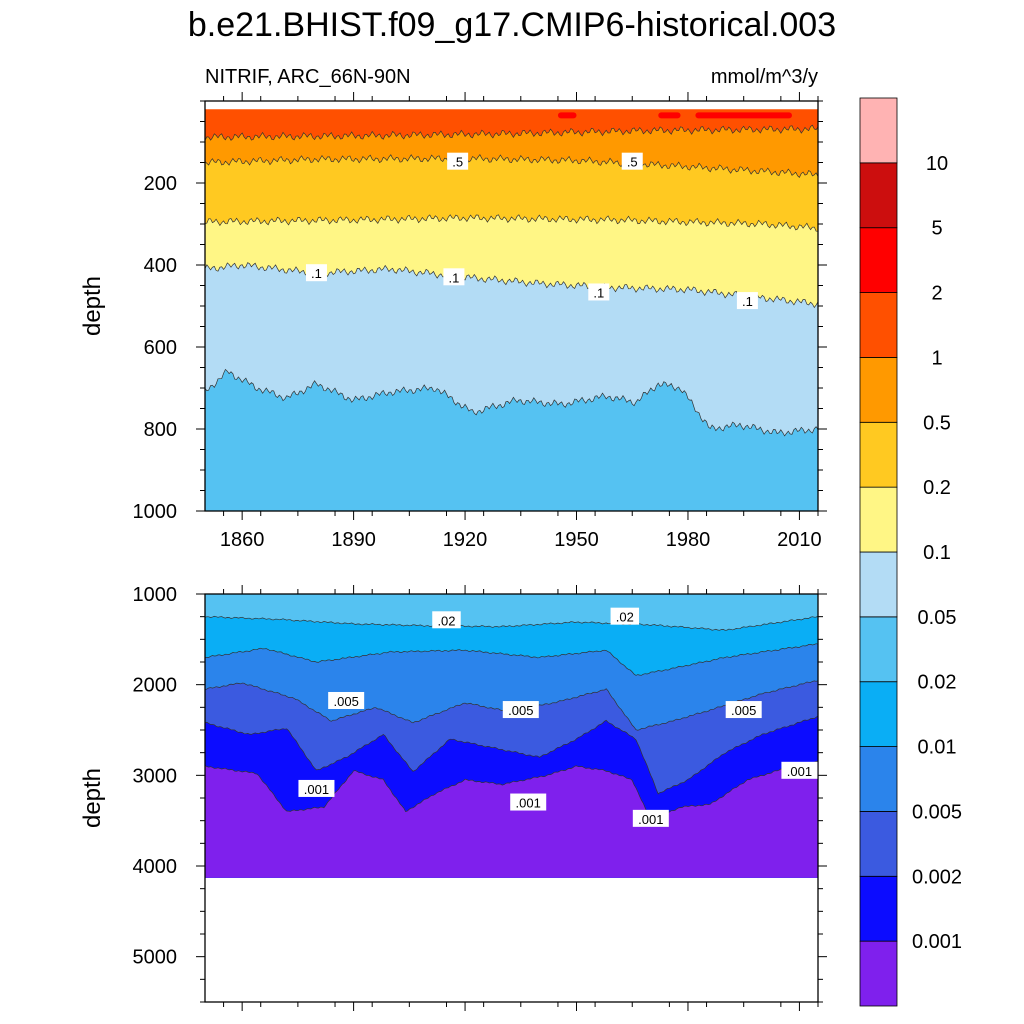  Describe the element at coordinates (936, 358) in the screenshot. I see `colorbar-label: 1` at that location.